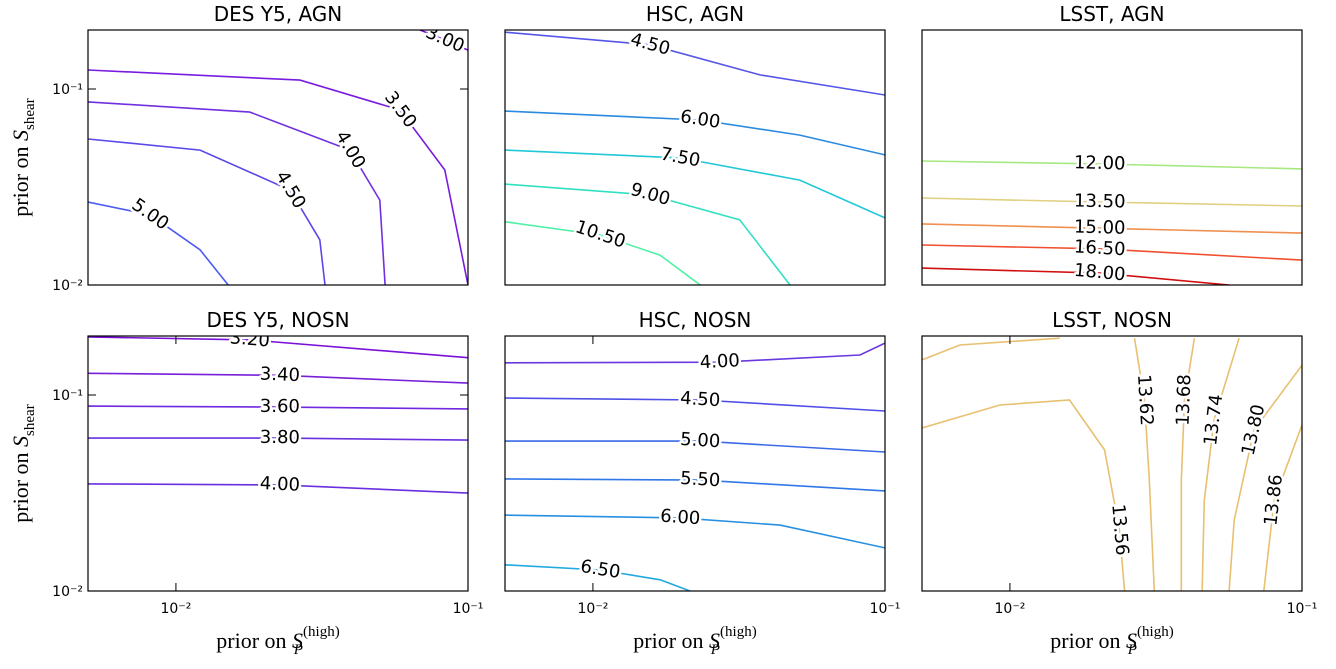 The width and height of the screenshot is (1336, 669). What do you see at coordinates (1183, 400) in the screenshot?
I see `contour-label: 13.68` at bounding box center [1183, 400].